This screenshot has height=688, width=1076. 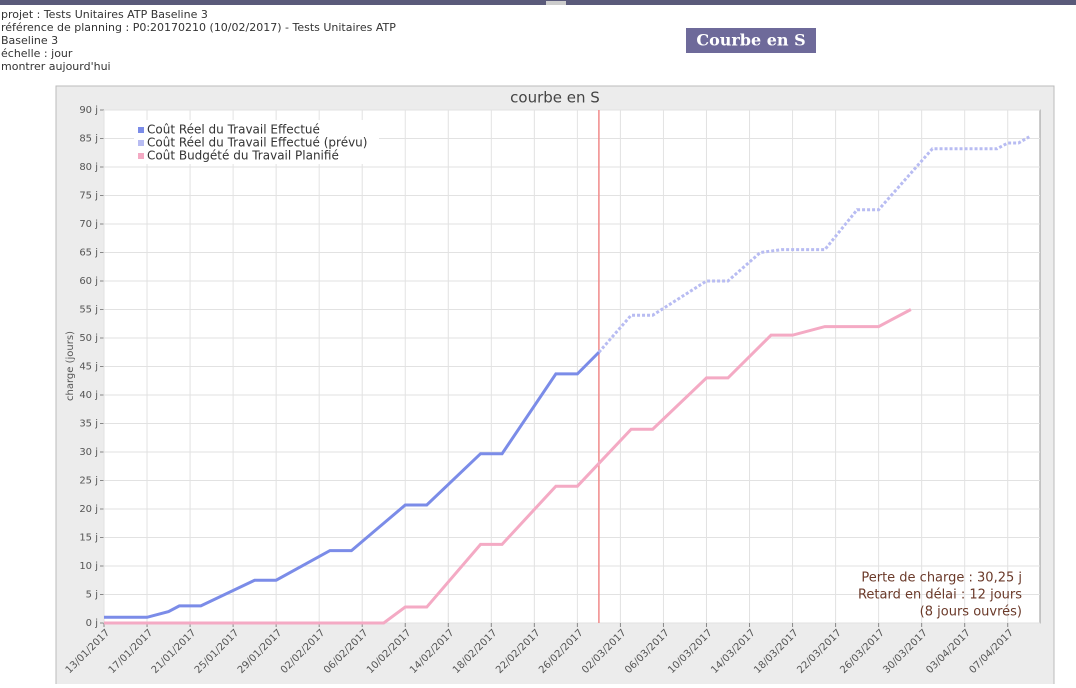 I want to click on top-bar, so click(x=538, y=2).